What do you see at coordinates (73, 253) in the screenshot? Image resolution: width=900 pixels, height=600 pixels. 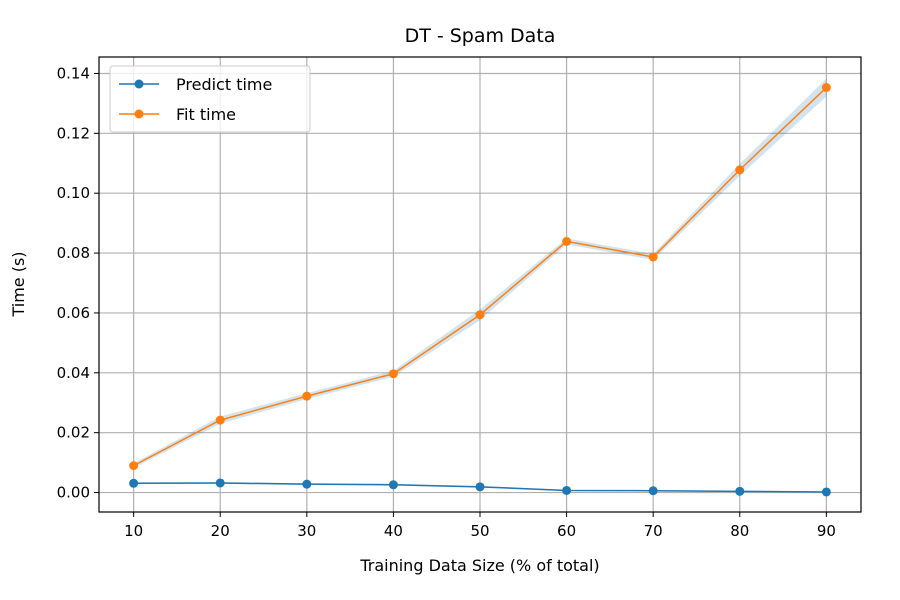 I see `y-tick-label: 0.08` at bounding box center [73, 253].